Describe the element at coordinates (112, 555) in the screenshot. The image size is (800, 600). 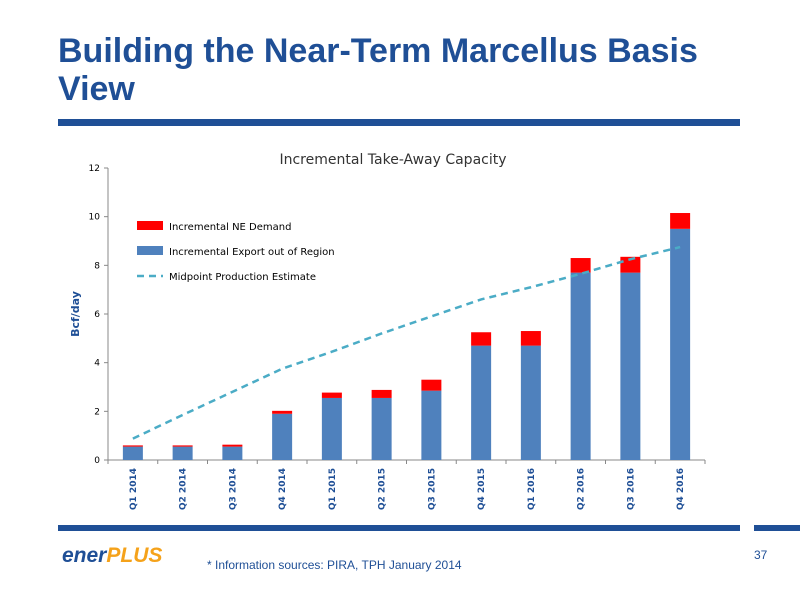
I see `company-logo: enerPLUS` at that location.